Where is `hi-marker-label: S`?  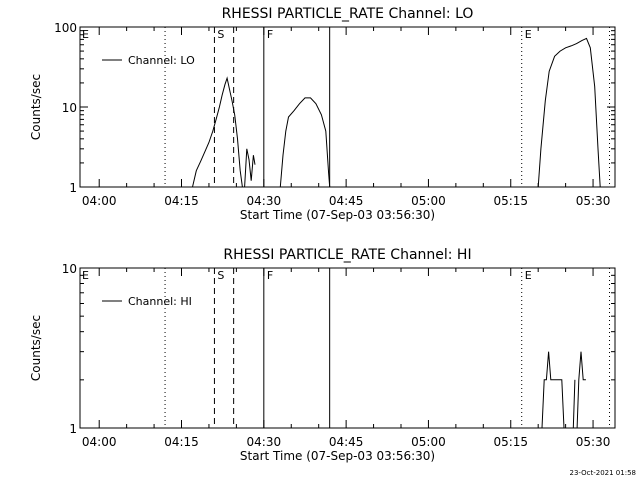
hi-marker-label: S is located at coordinates (220, 275).